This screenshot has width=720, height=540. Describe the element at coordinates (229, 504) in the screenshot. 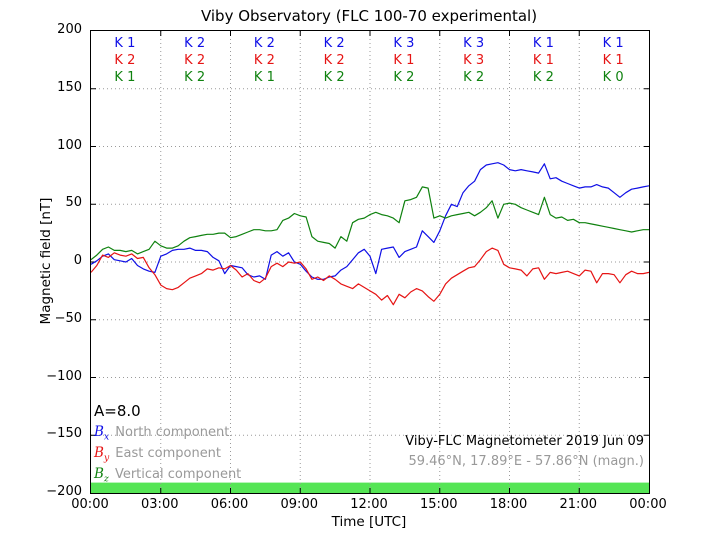

I see `x-tick-label: 06:00` at that location.